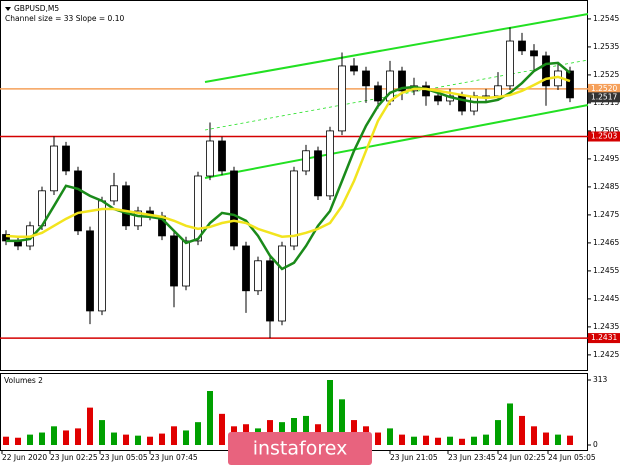 The image size is (620, 465). I want to click on x-tick-label: 23 Jun 02:25, so click(74, 457).